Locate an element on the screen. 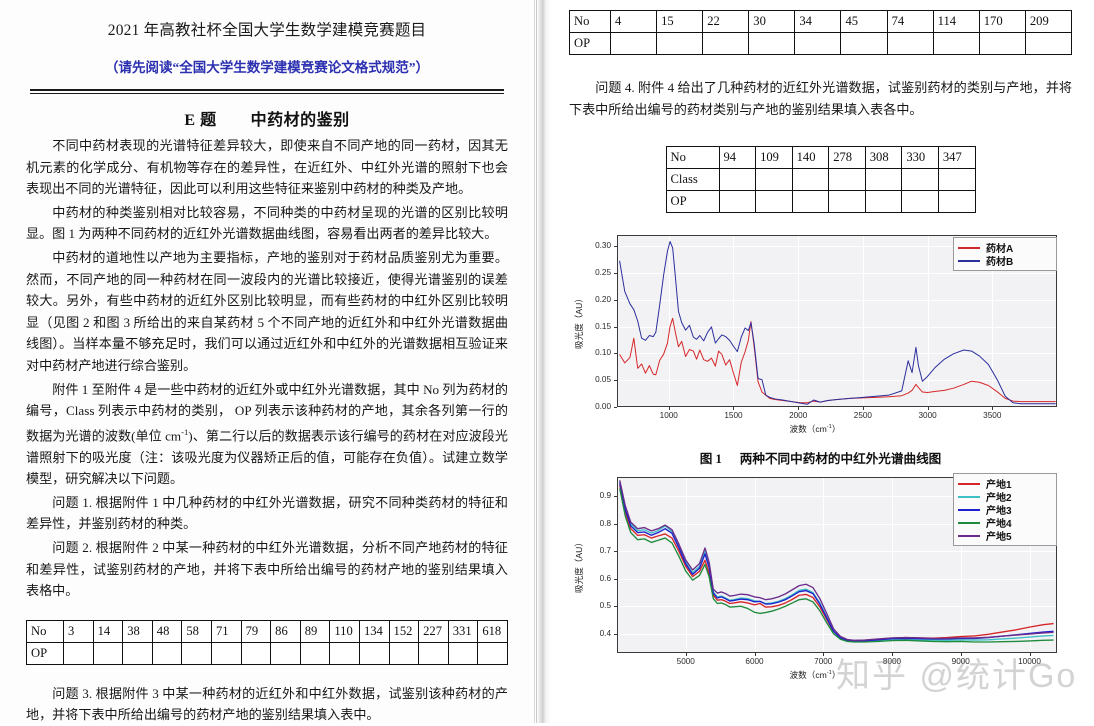 This screenshot has height=726, width=1094. table-cell: 209 is located at coordinates (1048, 21).